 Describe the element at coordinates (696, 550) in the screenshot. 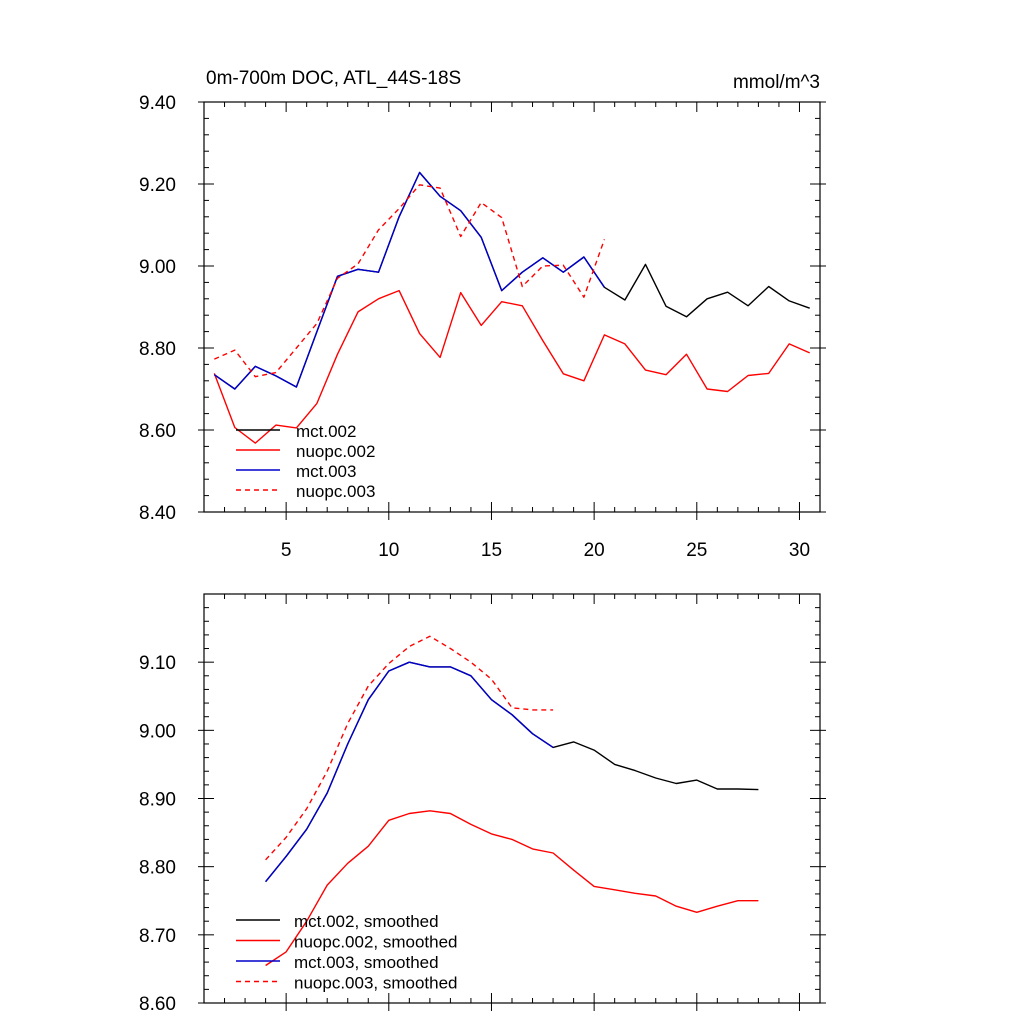

I see `x-tick-label: 25` at that location.